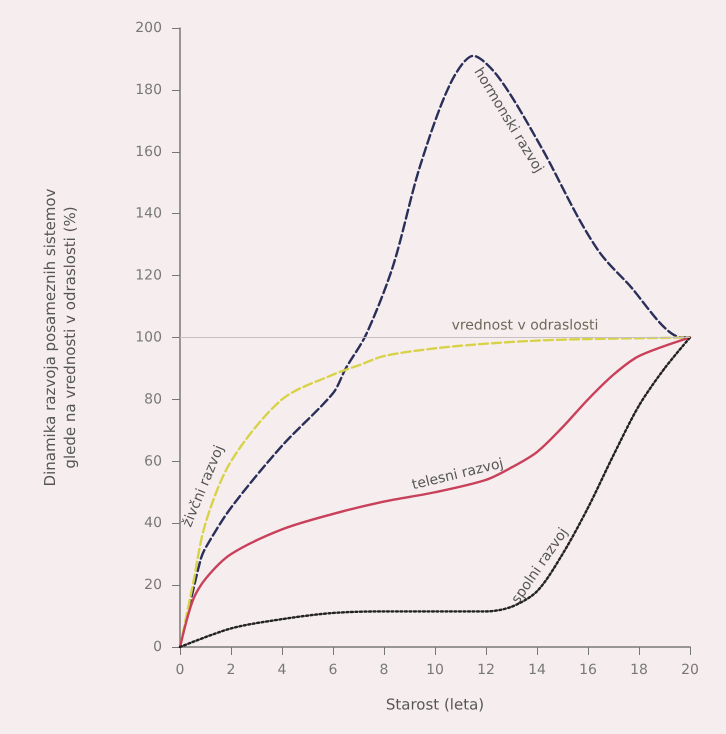 This screenshot has width=726, height=734. I want to click on x-tick-label: 20, so click(690, 670).